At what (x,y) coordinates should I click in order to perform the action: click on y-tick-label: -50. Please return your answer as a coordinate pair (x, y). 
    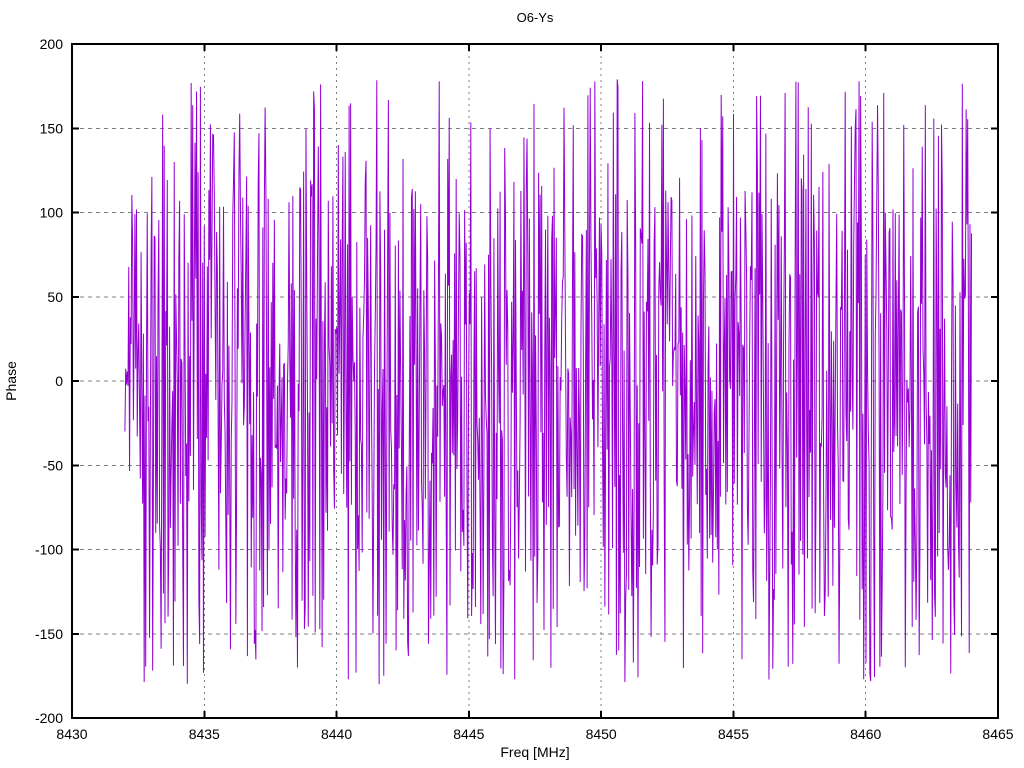
    Looking at the image, I should click on (53, 465).